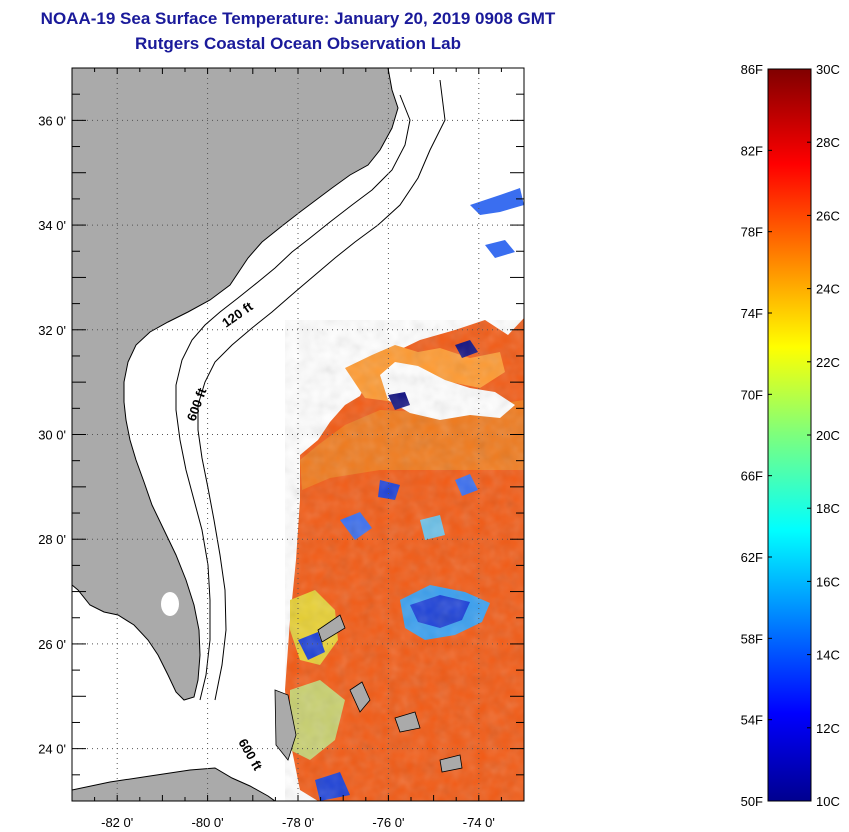 The width and height of the screenshot is (849, 832). What do you see at coordinates (52, 120) in the screenshot?
I see `y-tick-label: 36 0'` at bounding box center [52, 120].